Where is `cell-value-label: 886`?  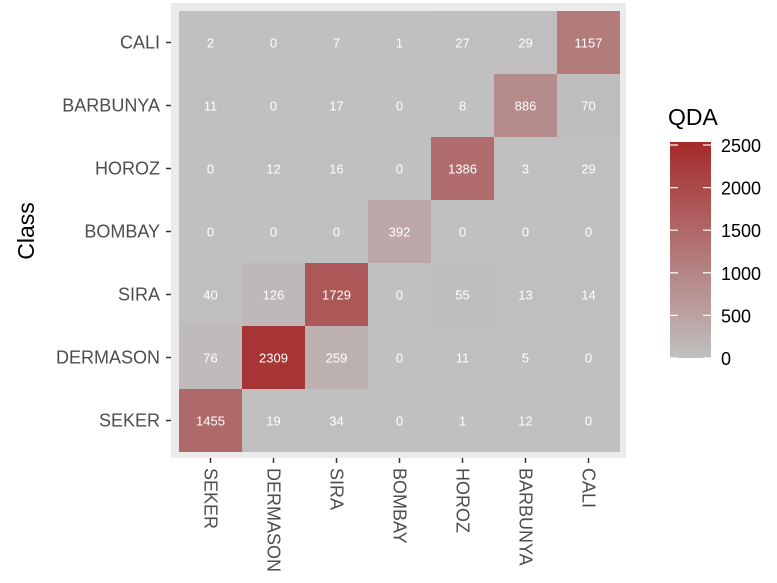 cell-value-label: 886 is located at coordinates (526, 106).